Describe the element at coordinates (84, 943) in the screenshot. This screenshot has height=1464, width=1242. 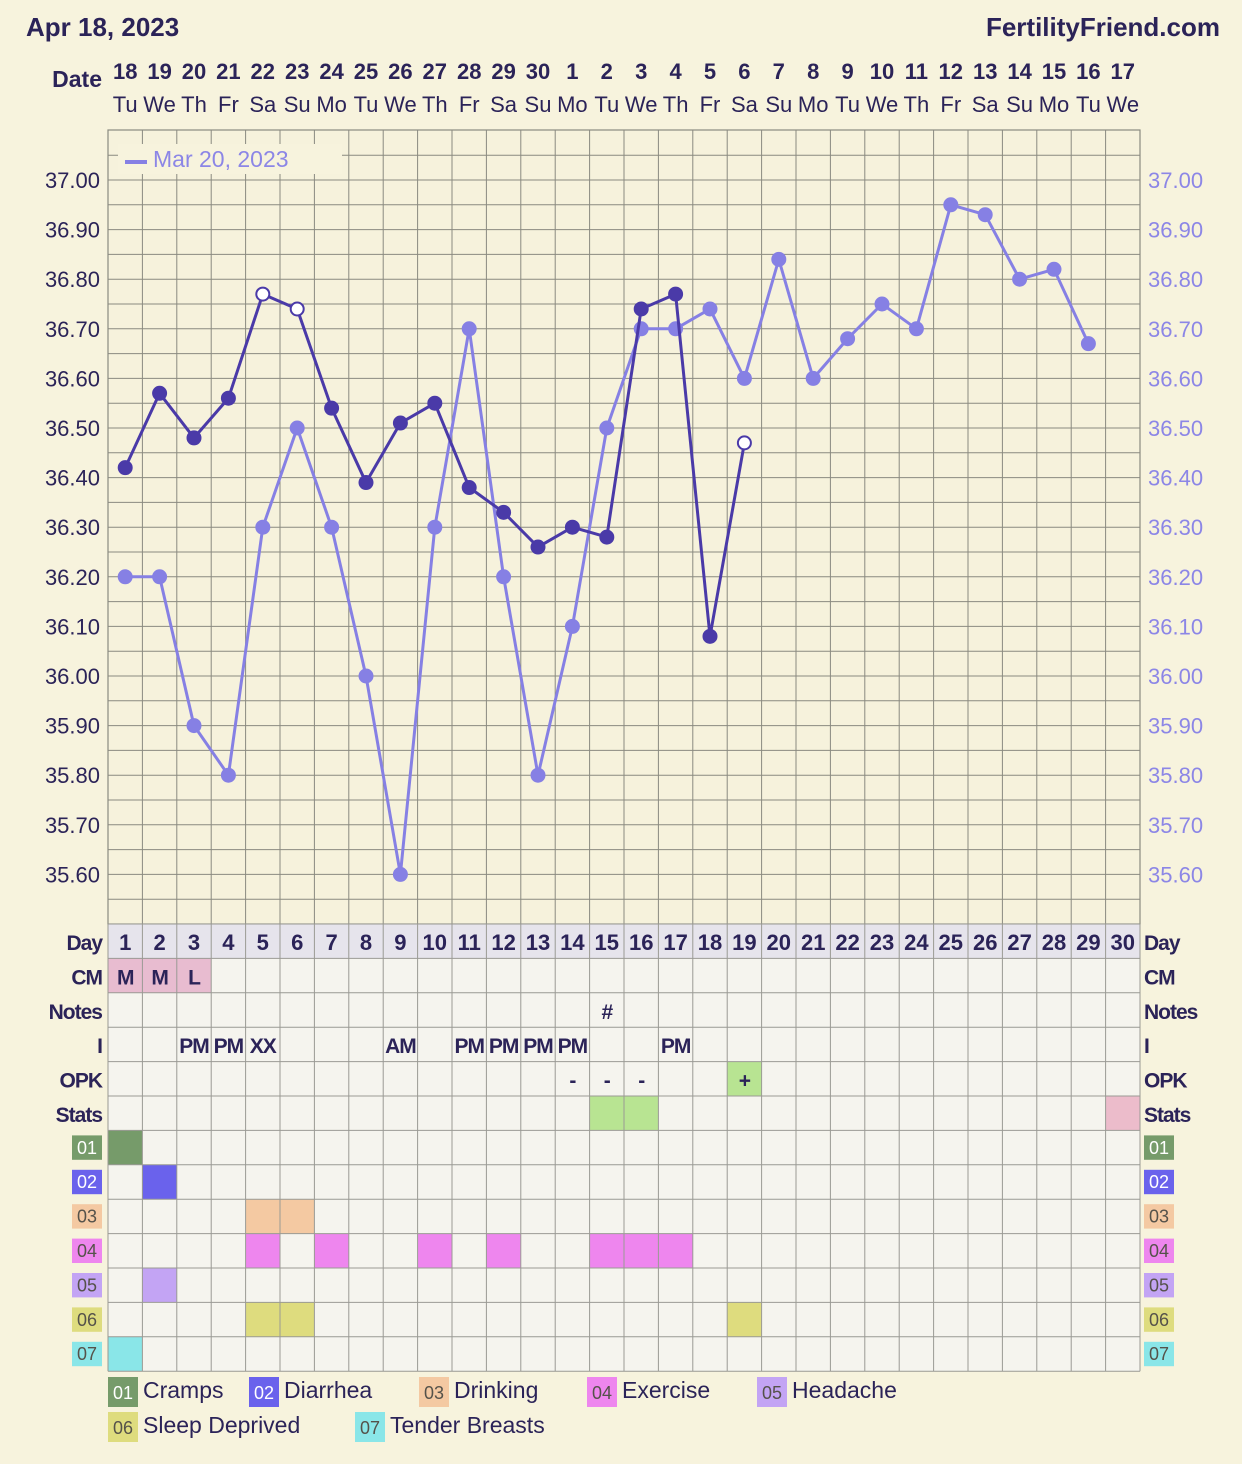
I see `row-label-day: Day` at that location.